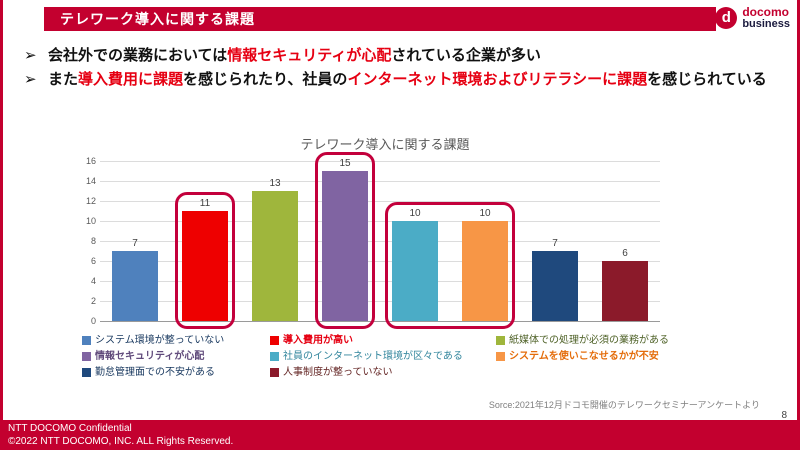 The image size is (800, 450). What do you see at coordinates (150, 356) in the screenshot?
I see `legend-label: 情報セキュリティが心配` at bounding box center [150, 356].